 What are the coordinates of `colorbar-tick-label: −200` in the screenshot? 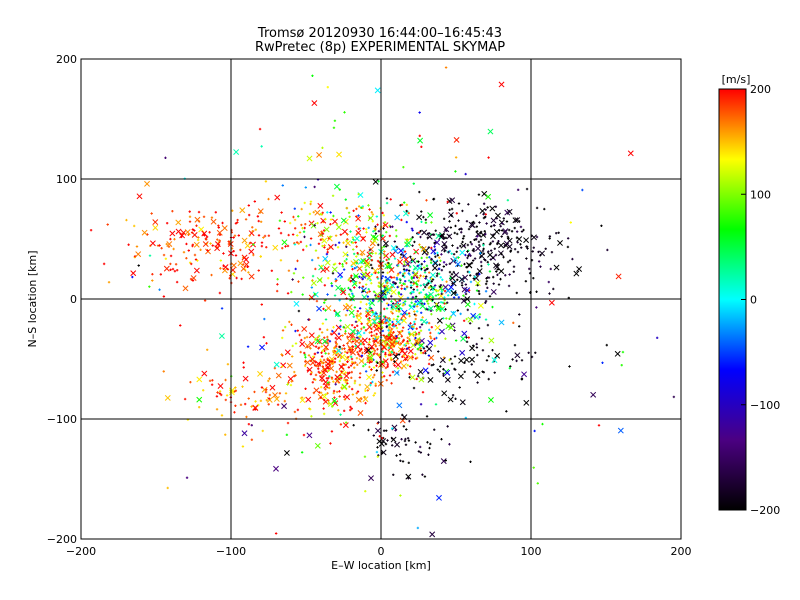 It's located at (765, 510).